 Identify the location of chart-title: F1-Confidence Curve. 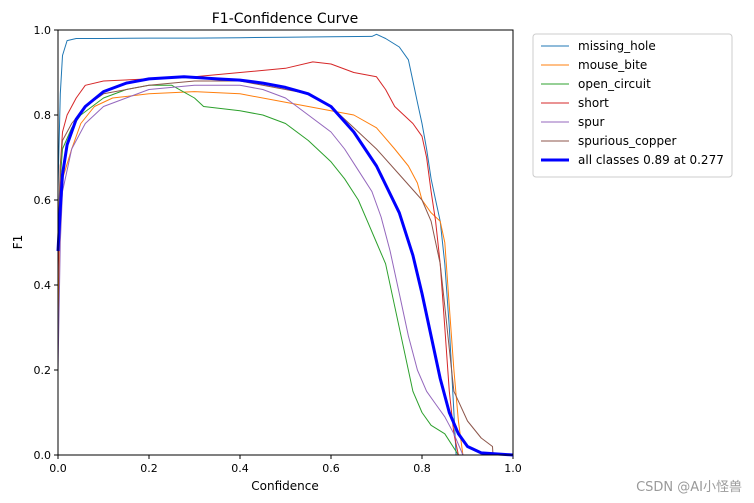
(285, 19).